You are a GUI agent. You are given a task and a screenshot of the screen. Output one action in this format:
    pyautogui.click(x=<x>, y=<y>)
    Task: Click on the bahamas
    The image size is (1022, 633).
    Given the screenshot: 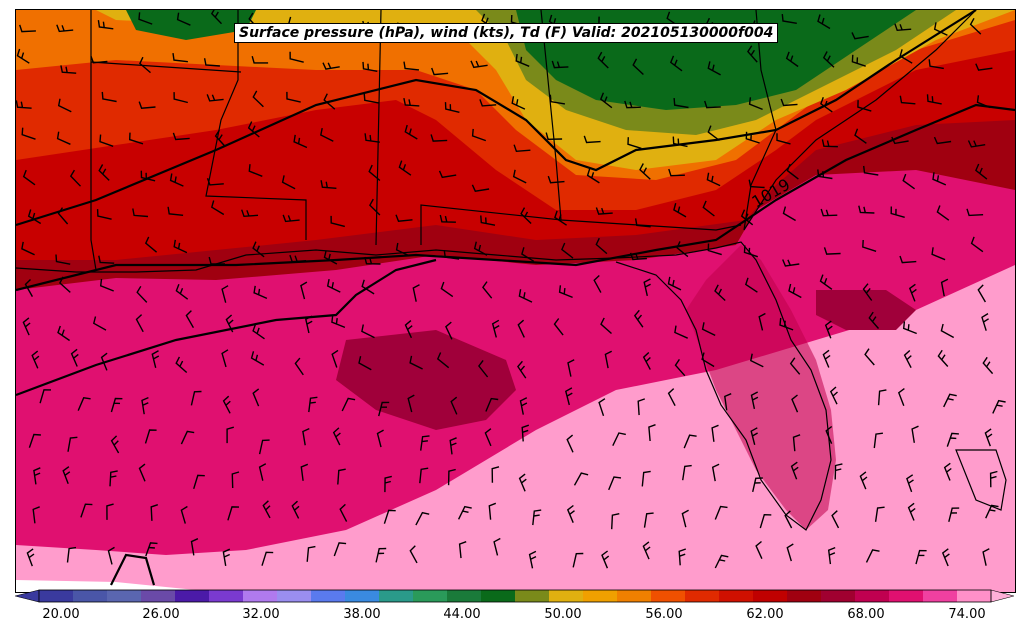 What is the action you would take?
    pyautogui.click(x=981, y=480)
    